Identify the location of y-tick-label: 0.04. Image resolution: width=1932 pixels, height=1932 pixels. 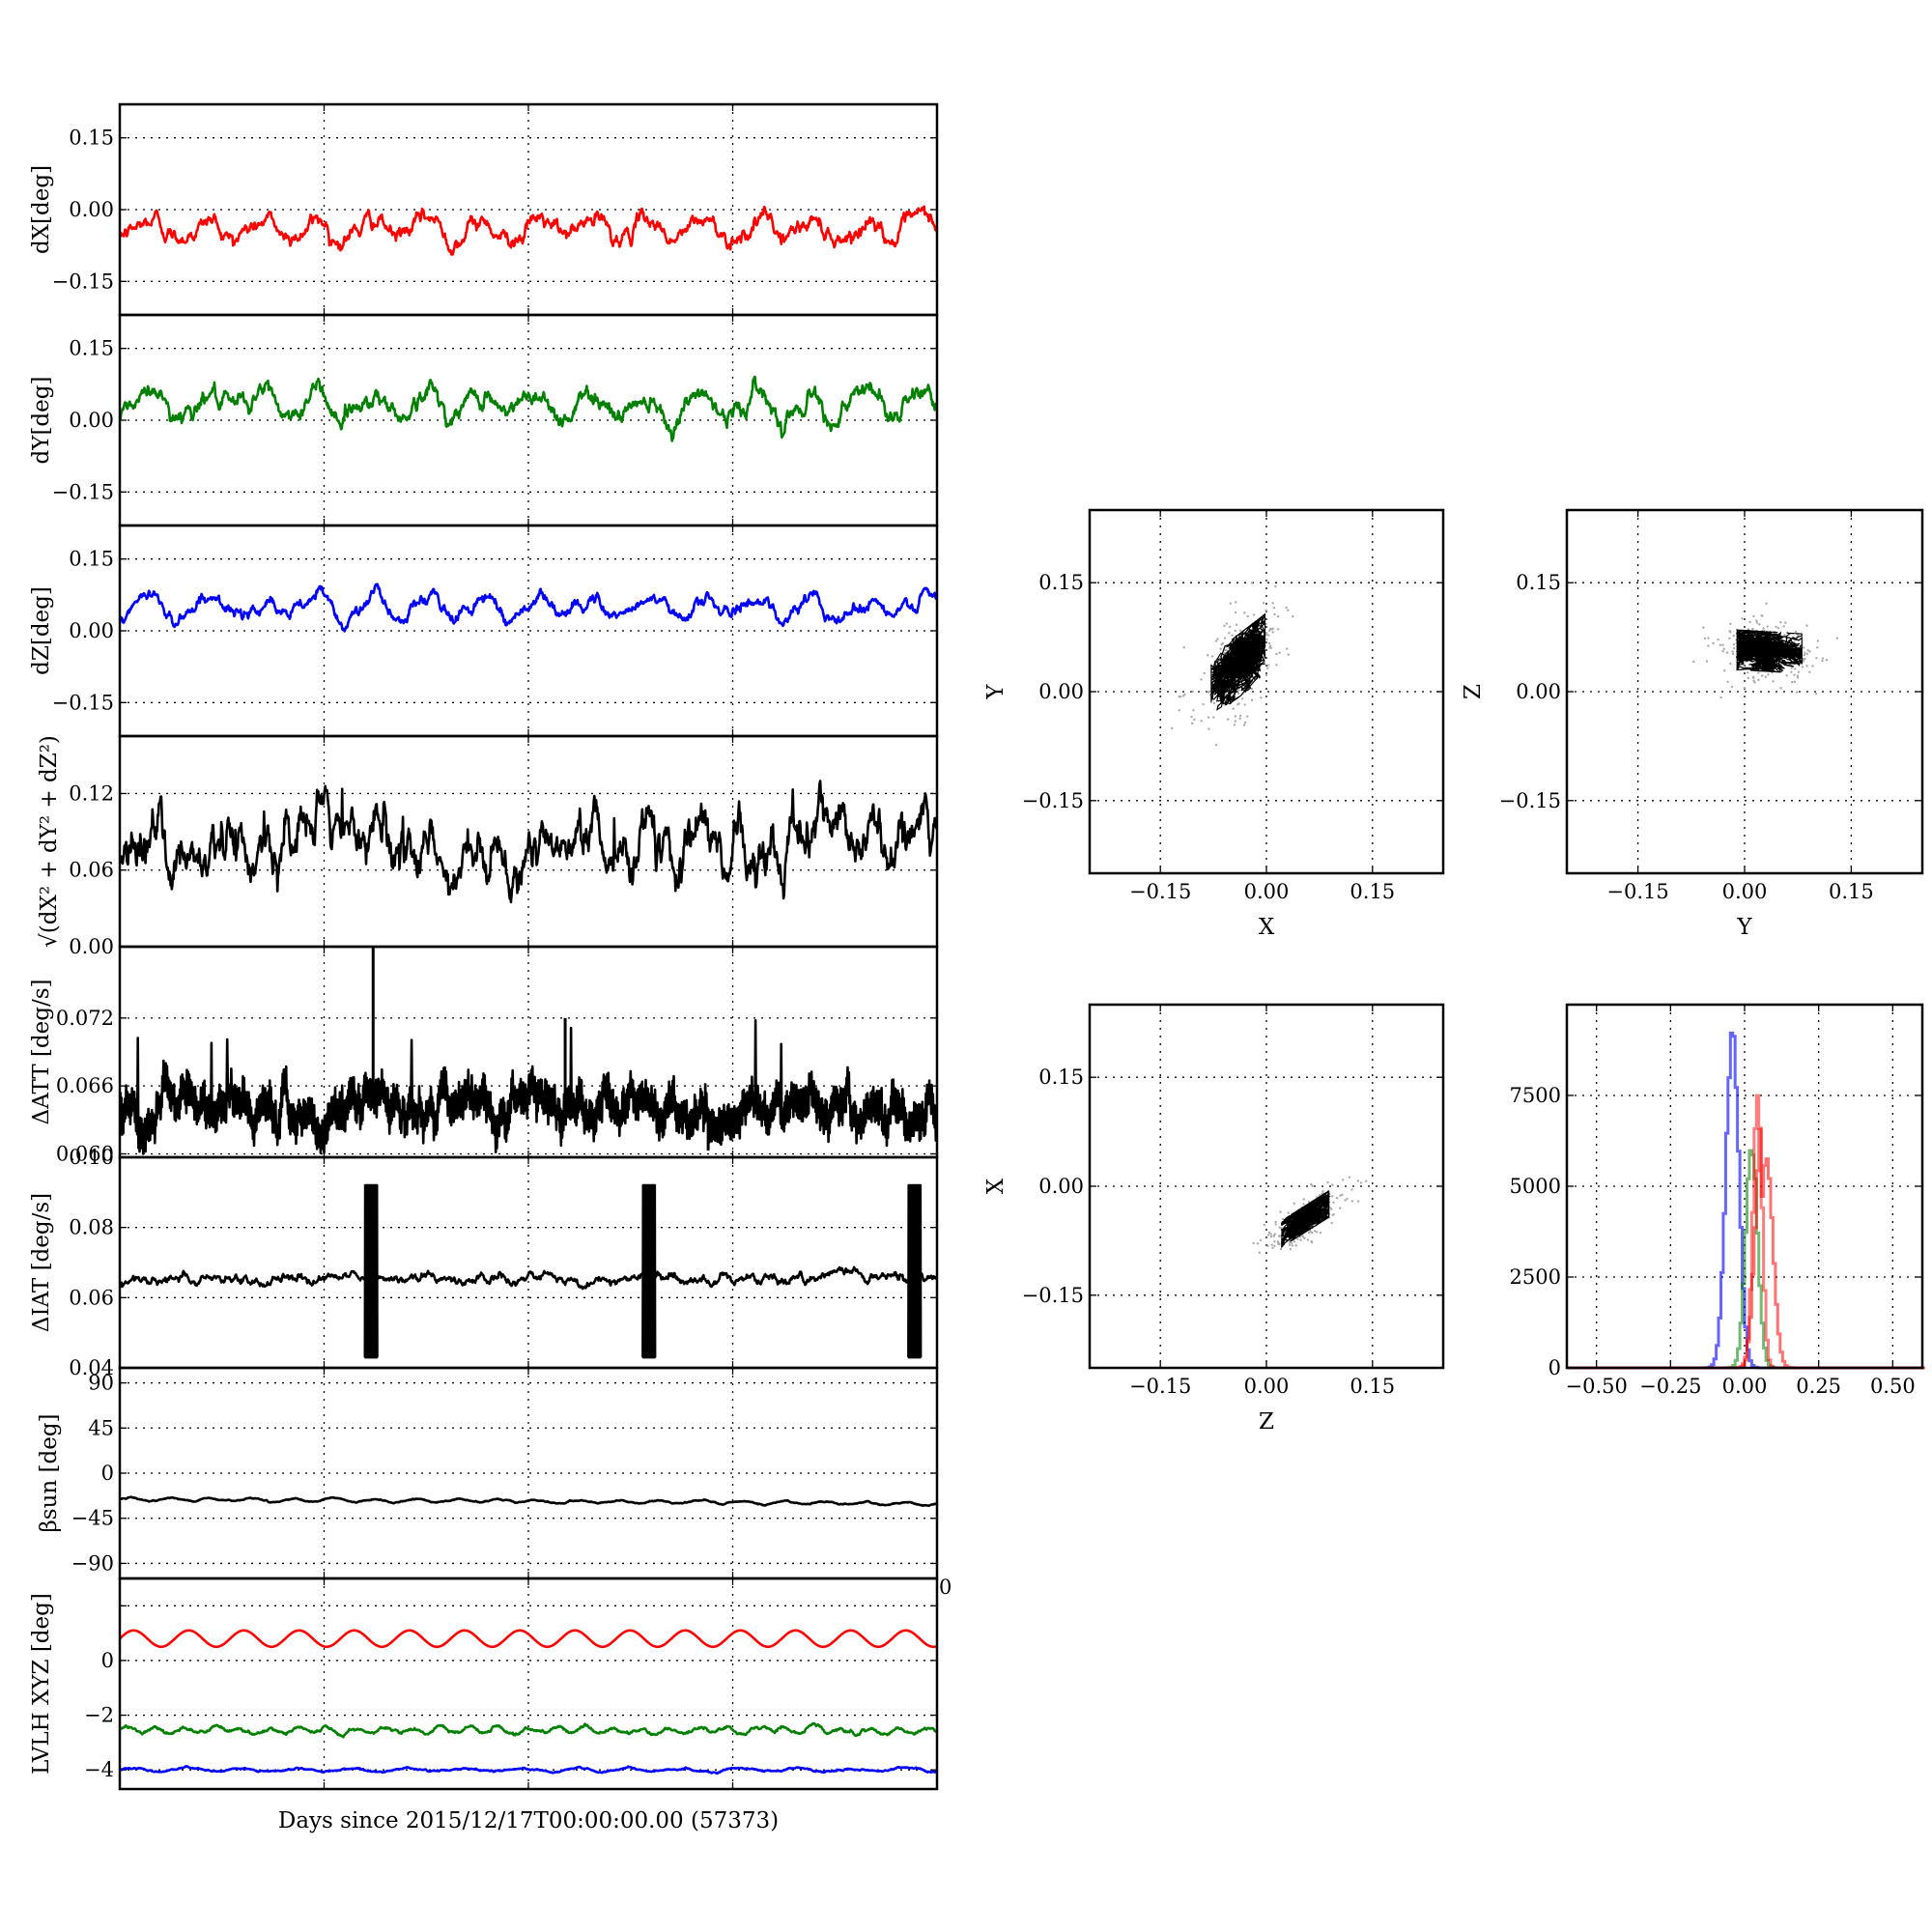
(91, 1367).